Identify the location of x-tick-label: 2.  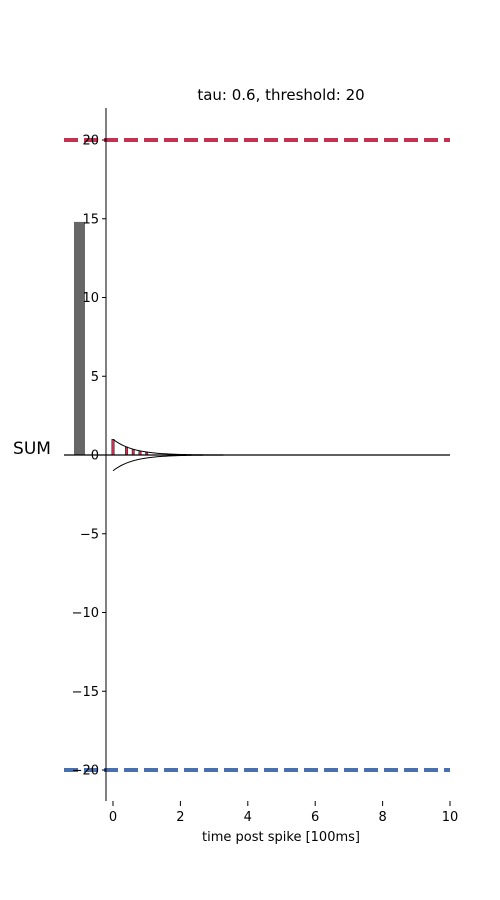
(180, 817).